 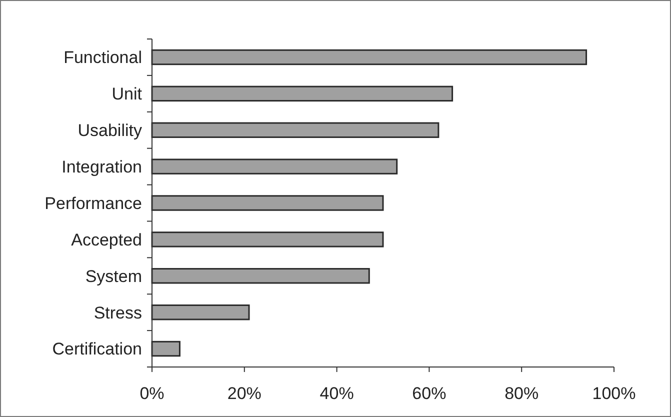 I want to click on x-tick-label: 80%, so click(x=521, y=393).